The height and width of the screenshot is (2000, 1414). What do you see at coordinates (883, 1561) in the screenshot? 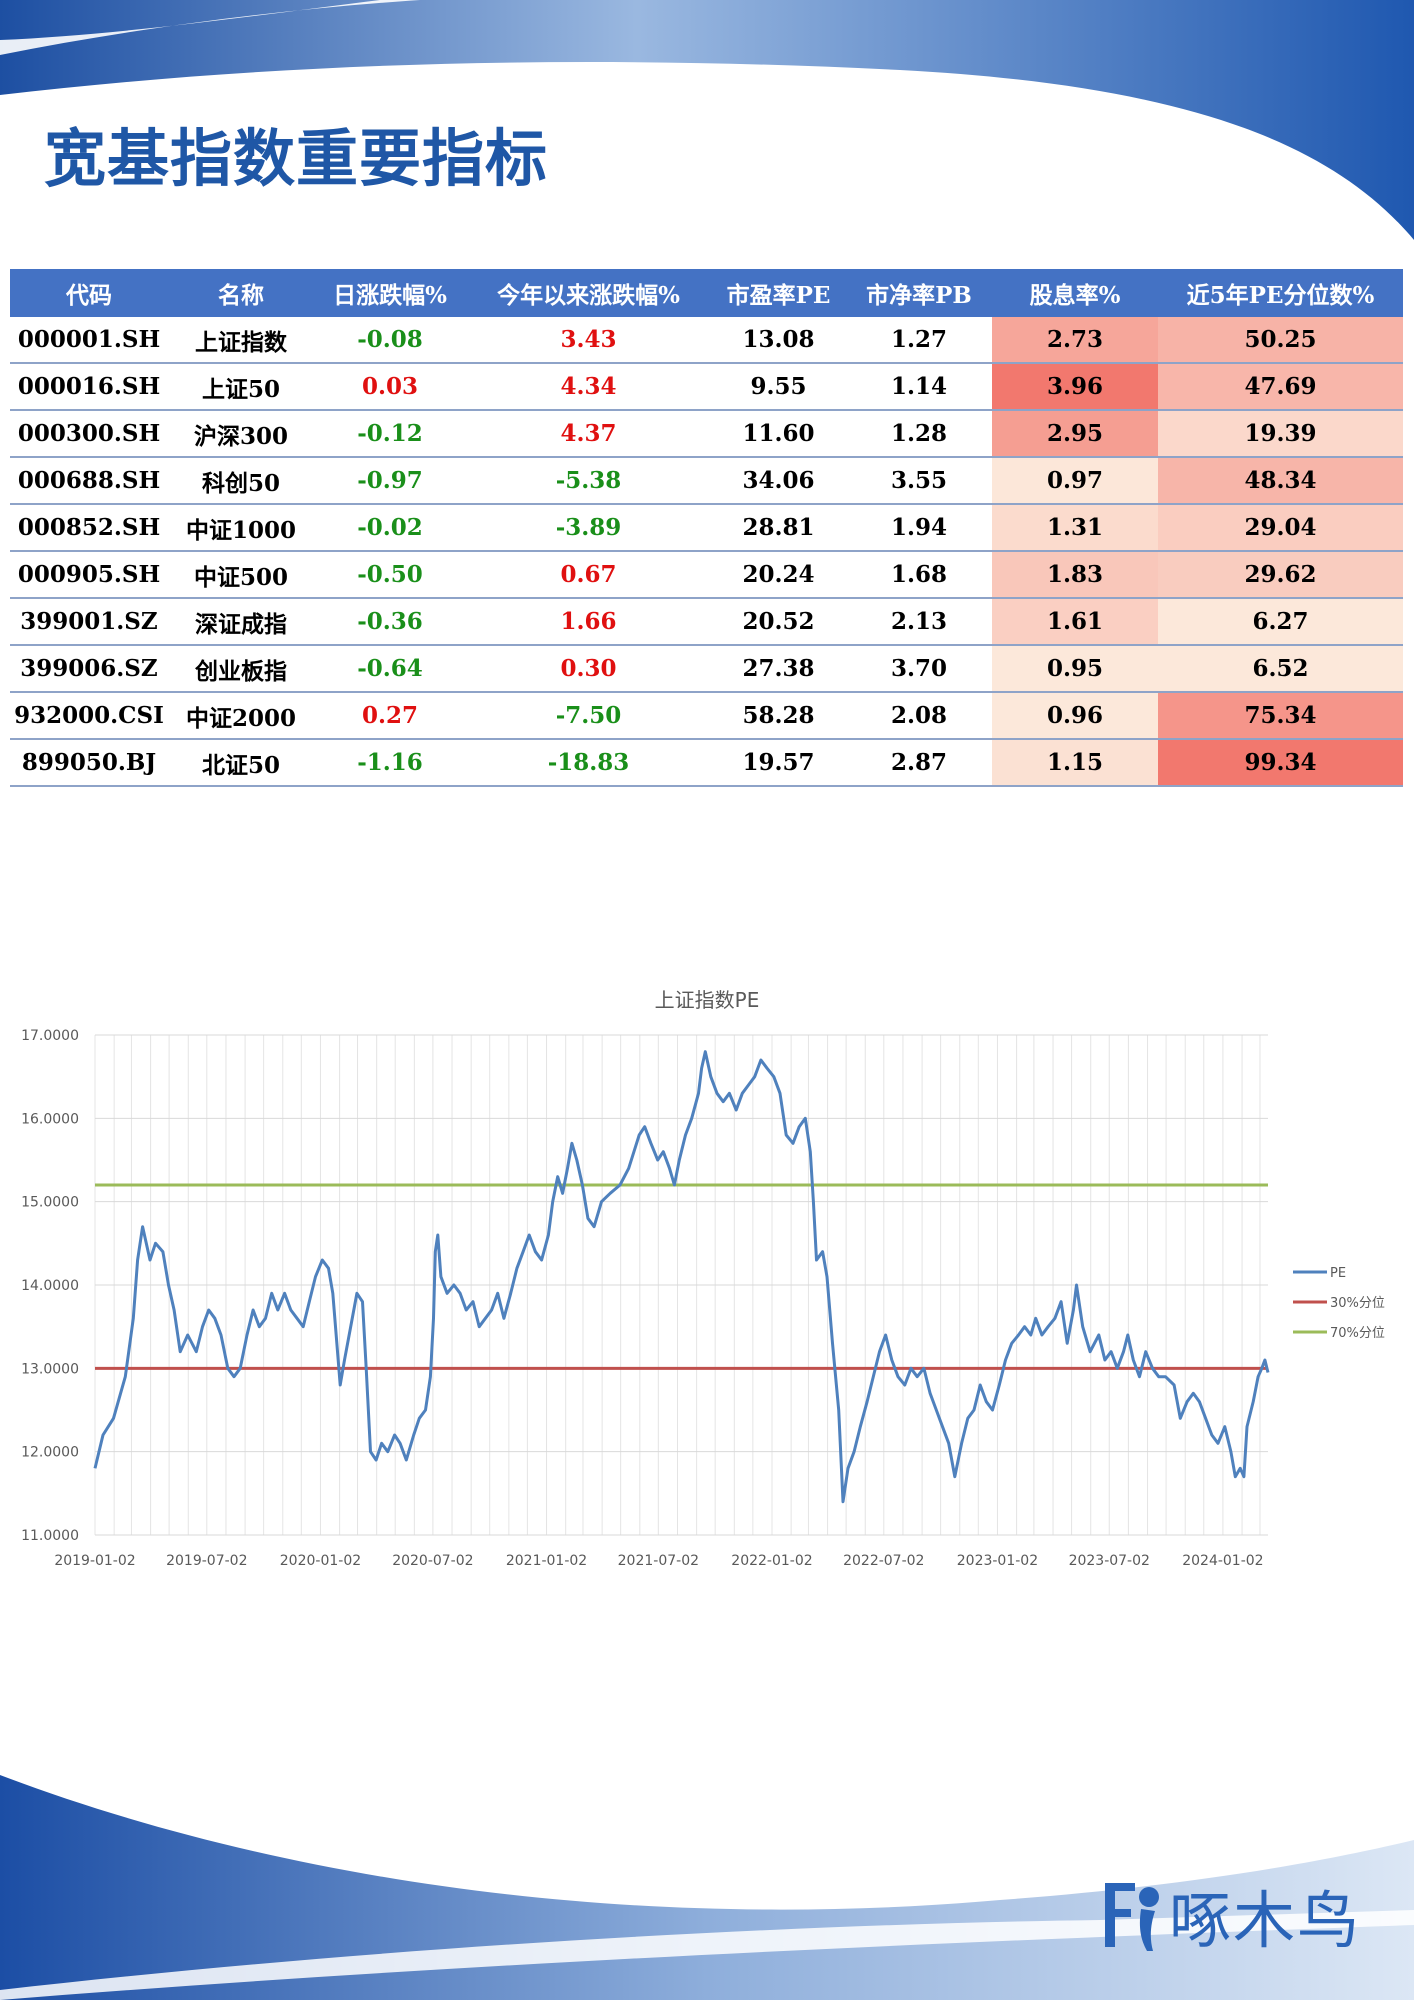
I see `x-tick-label: 2022-07-02` at bounding box center [883, 1561].